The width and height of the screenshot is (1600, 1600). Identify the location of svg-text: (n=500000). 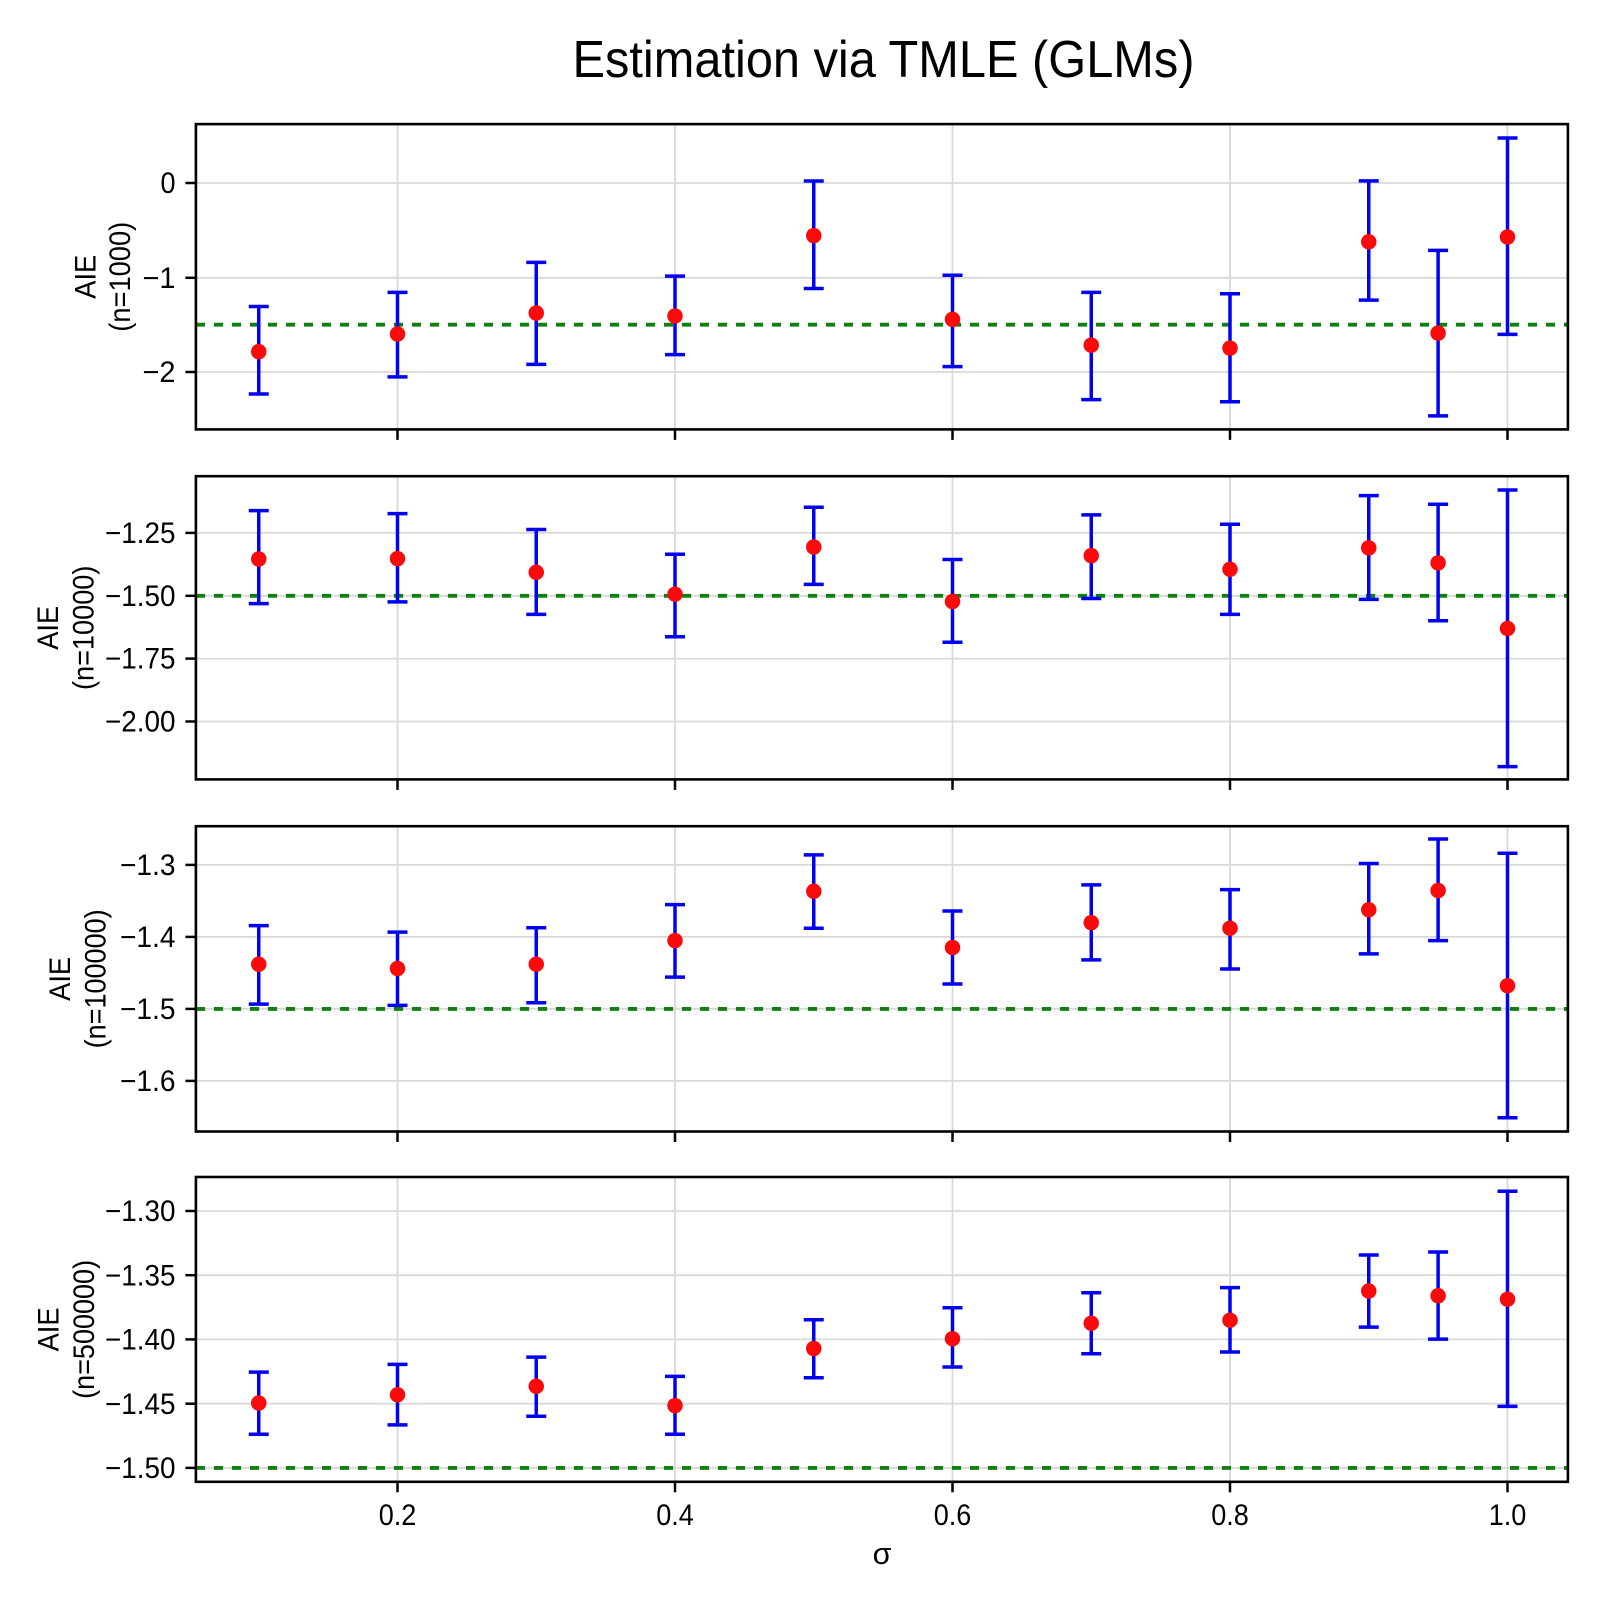
(84, 1329).